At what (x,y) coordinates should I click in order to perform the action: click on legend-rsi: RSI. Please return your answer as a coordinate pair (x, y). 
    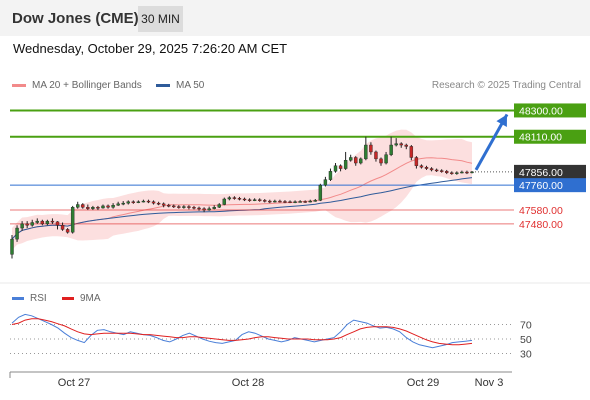
    Looking at the image, I should click on (29, 298).